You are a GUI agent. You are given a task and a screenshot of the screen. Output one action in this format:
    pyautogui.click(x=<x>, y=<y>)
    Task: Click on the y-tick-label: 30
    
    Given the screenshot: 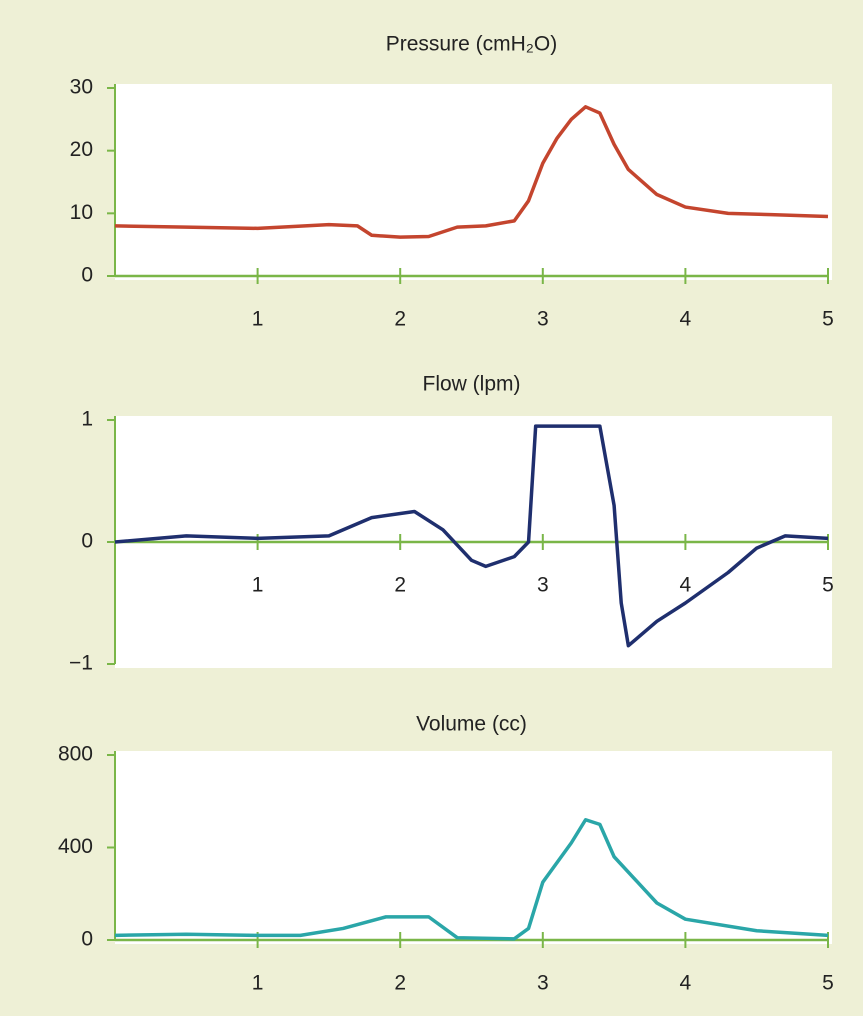 What is the action you would take?
    pyautogui.click(x=81, y=87)
    